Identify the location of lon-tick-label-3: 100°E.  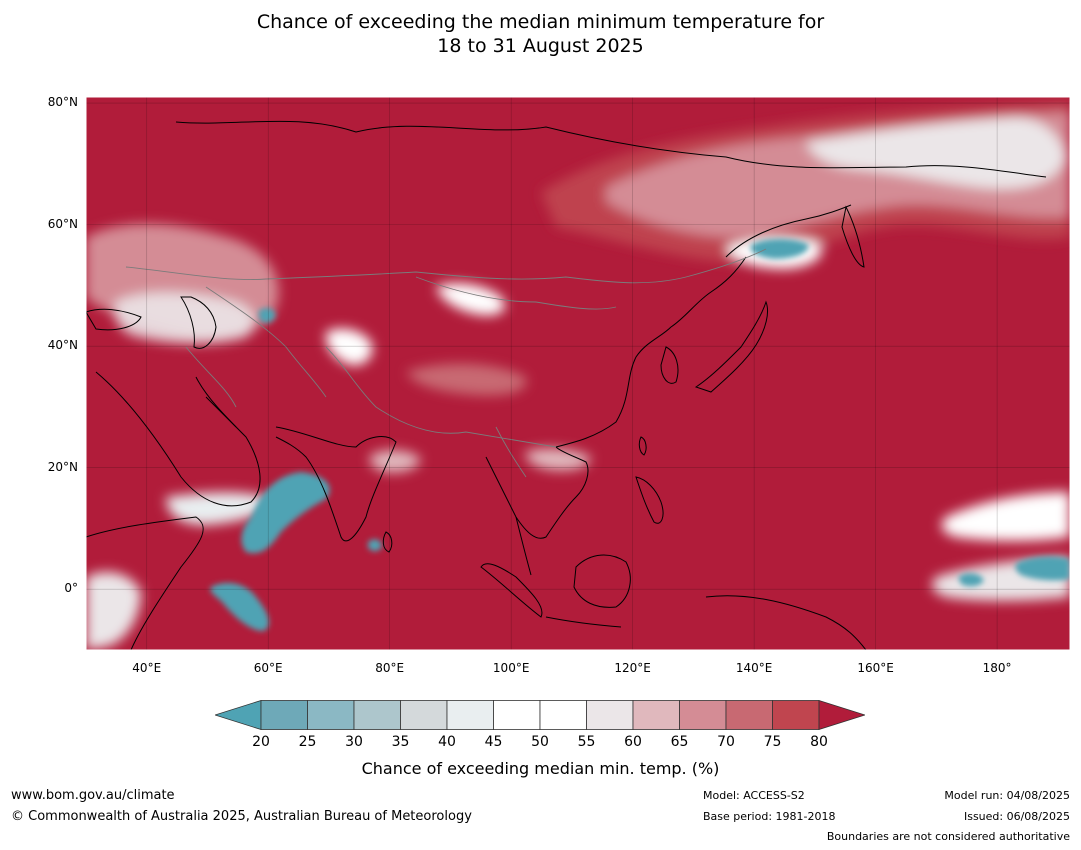
(511, 668).